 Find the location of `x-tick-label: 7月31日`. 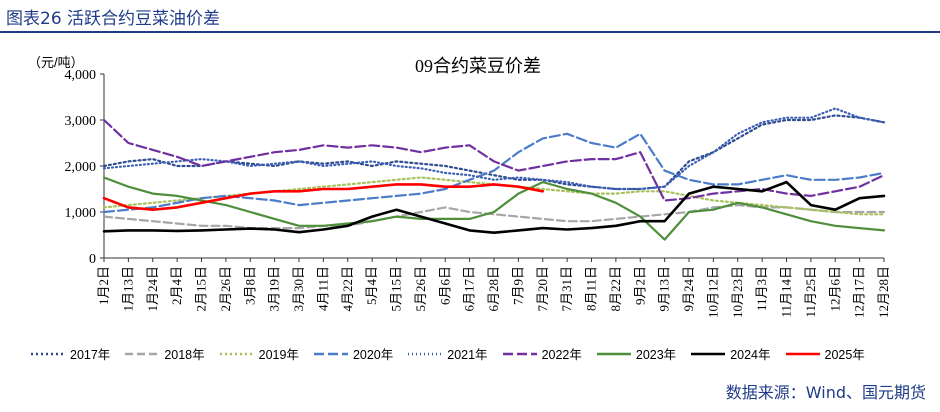

x-tick-label: 7月31日 is located at coordinates (566, 289).